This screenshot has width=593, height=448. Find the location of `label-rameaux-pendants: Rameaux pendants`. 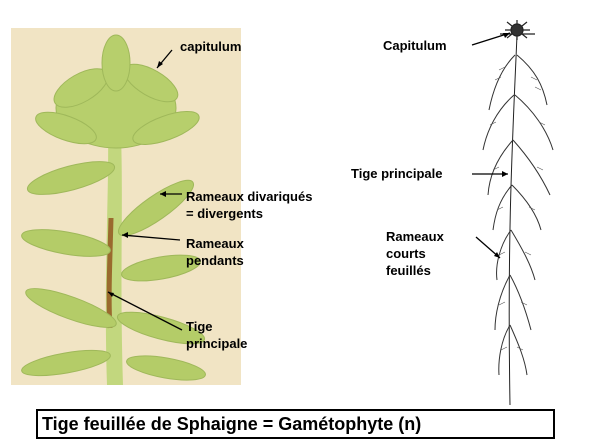

label-rameaux-pendants: Rameaux pendants is located at coordinates (215, 252).